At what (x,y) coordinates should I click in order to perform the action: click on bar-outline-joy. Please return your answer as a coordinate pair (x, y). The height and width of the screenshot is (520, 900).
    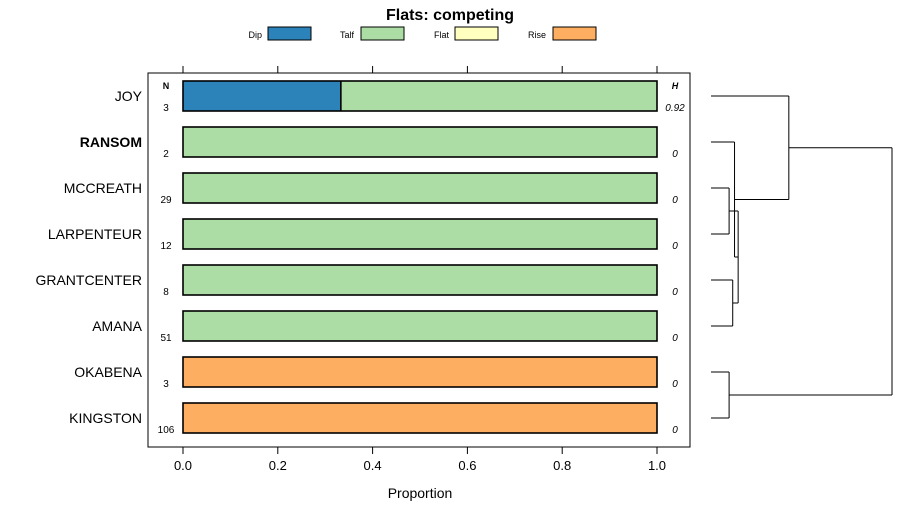
    Looking at the image, I should click on (420, 96).